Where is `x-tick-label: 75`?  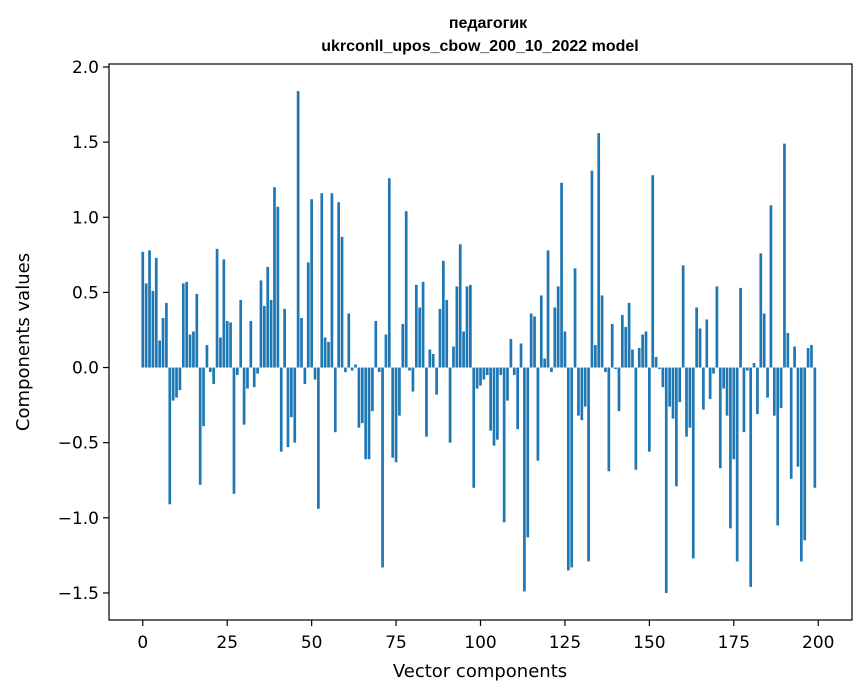
x-tick-label: 75 is located at coordinates (396, 643).